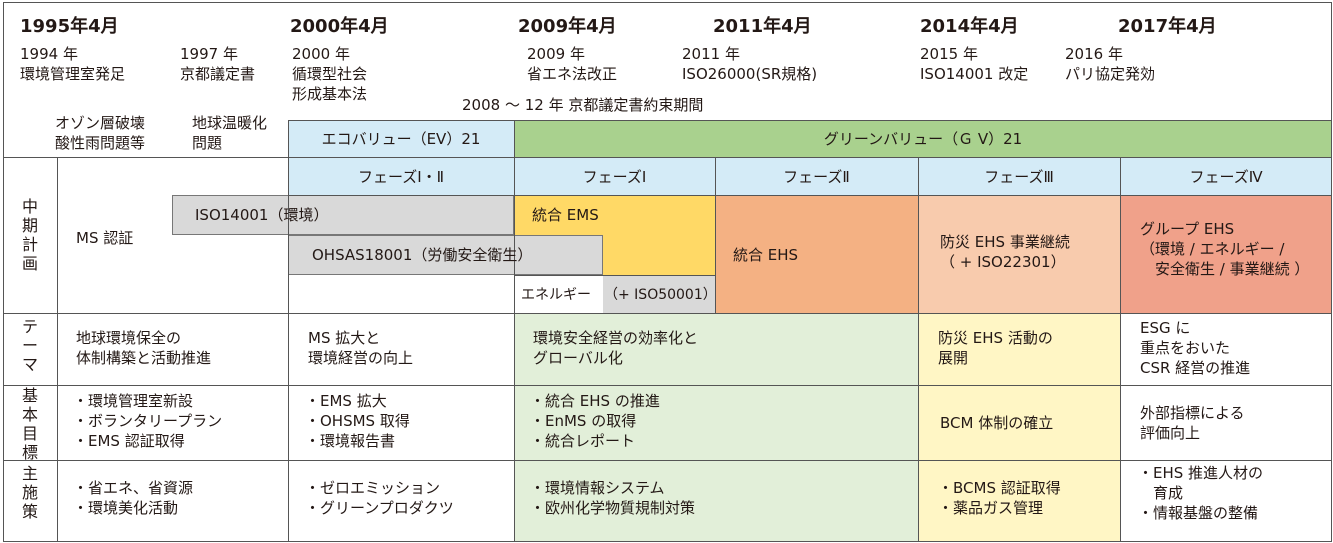 This screenshot has height=543, width=1333. What do you see at coordinates (816, 176) in the screenshot?
I see `phase-2: フェーズⅡ` at bounding box center [816, 176].